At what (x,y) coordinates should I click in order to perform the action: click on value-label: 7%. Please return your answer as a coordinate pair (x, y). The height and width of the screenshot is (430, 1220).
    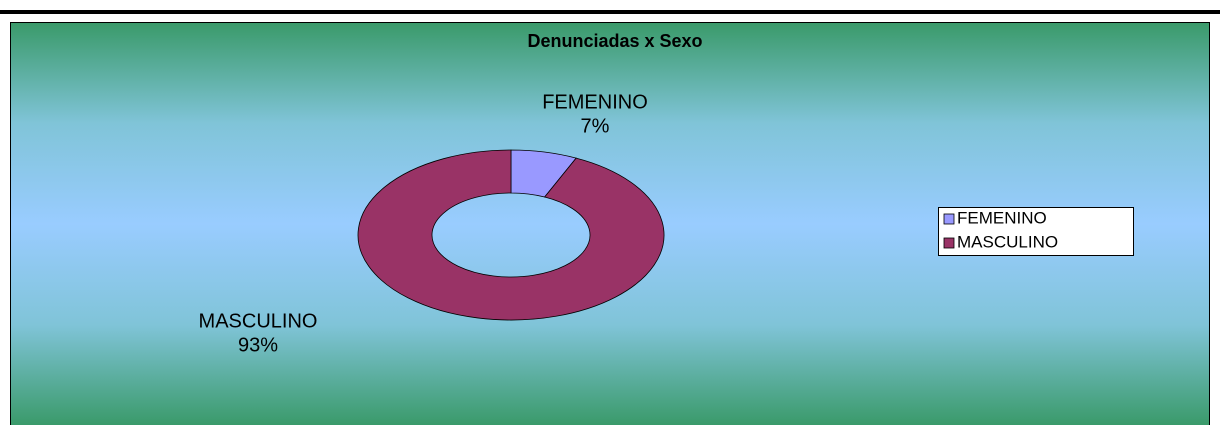
    Looking at the image, I should click on (595, 126).